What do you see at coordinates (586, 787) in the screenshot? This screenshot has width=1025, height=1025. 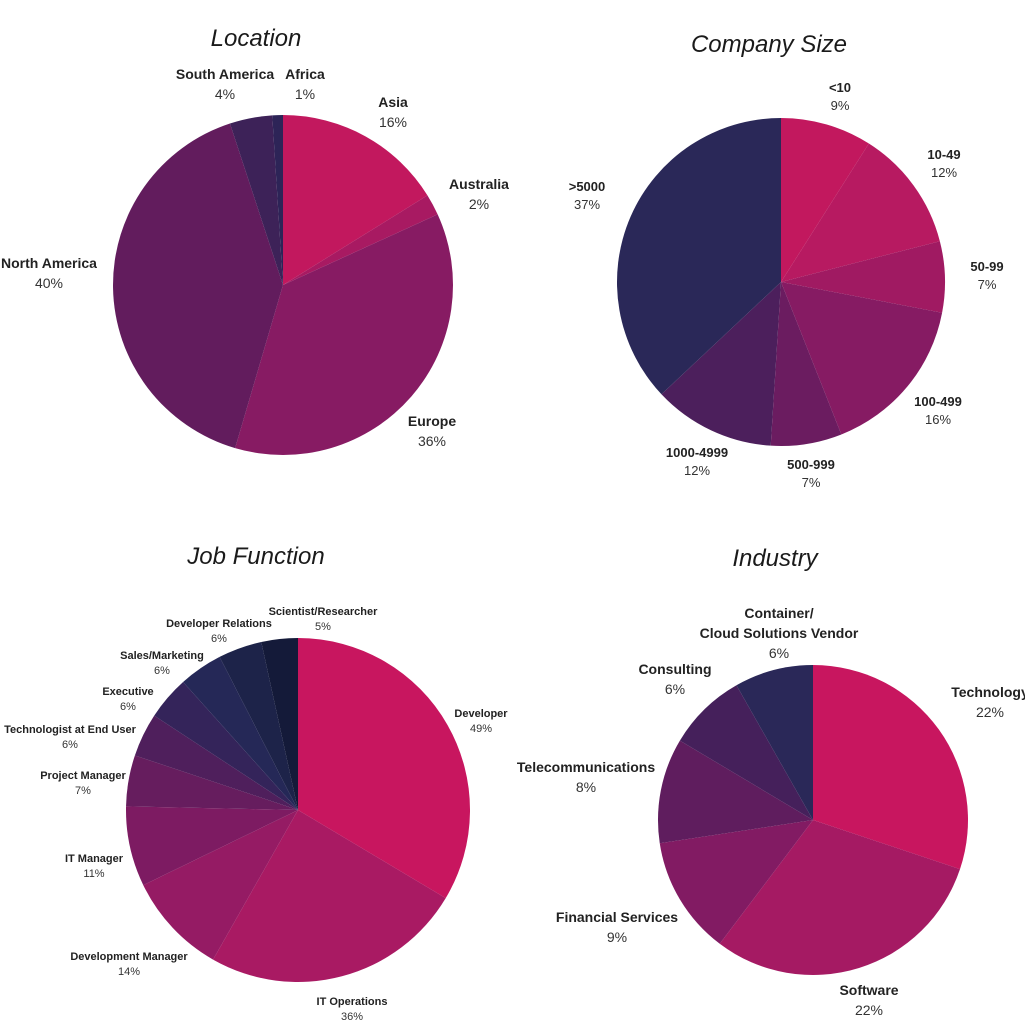 I see `slice-percent: 8%` at bounding box center [586, 787].